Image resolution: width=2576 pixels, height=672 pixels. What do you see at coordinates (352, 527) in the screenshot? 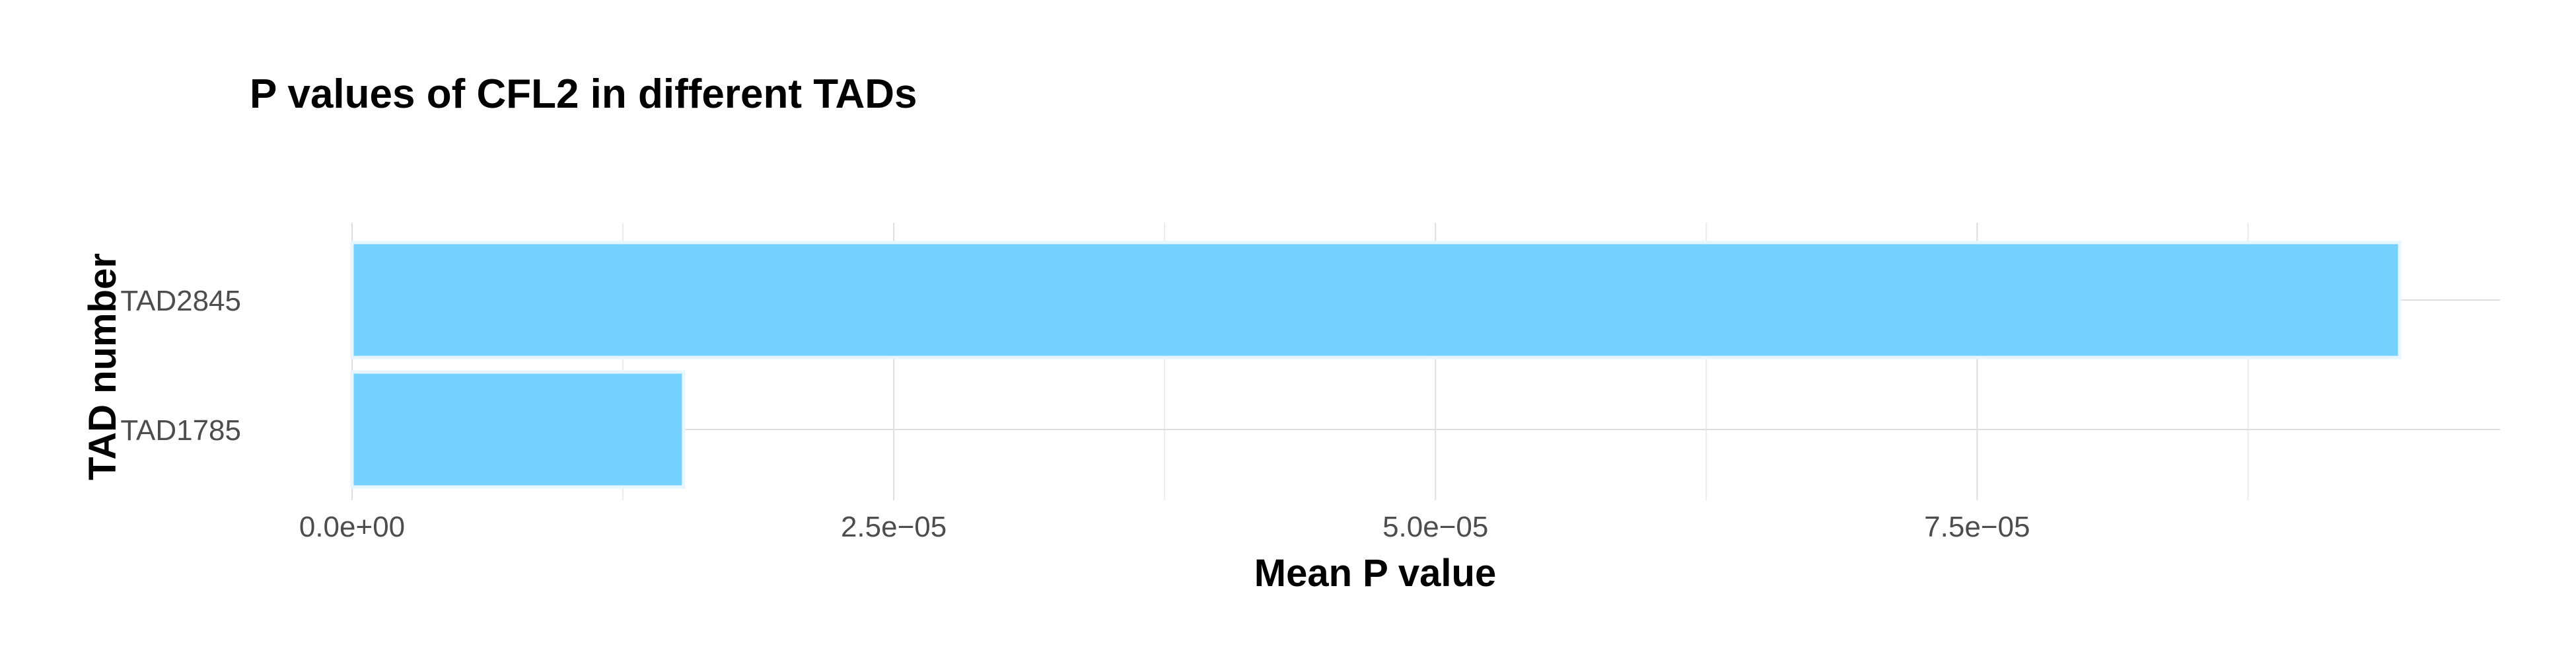
I see `x-tick-label: 0.0e+00` at bounding box center [352, 527].